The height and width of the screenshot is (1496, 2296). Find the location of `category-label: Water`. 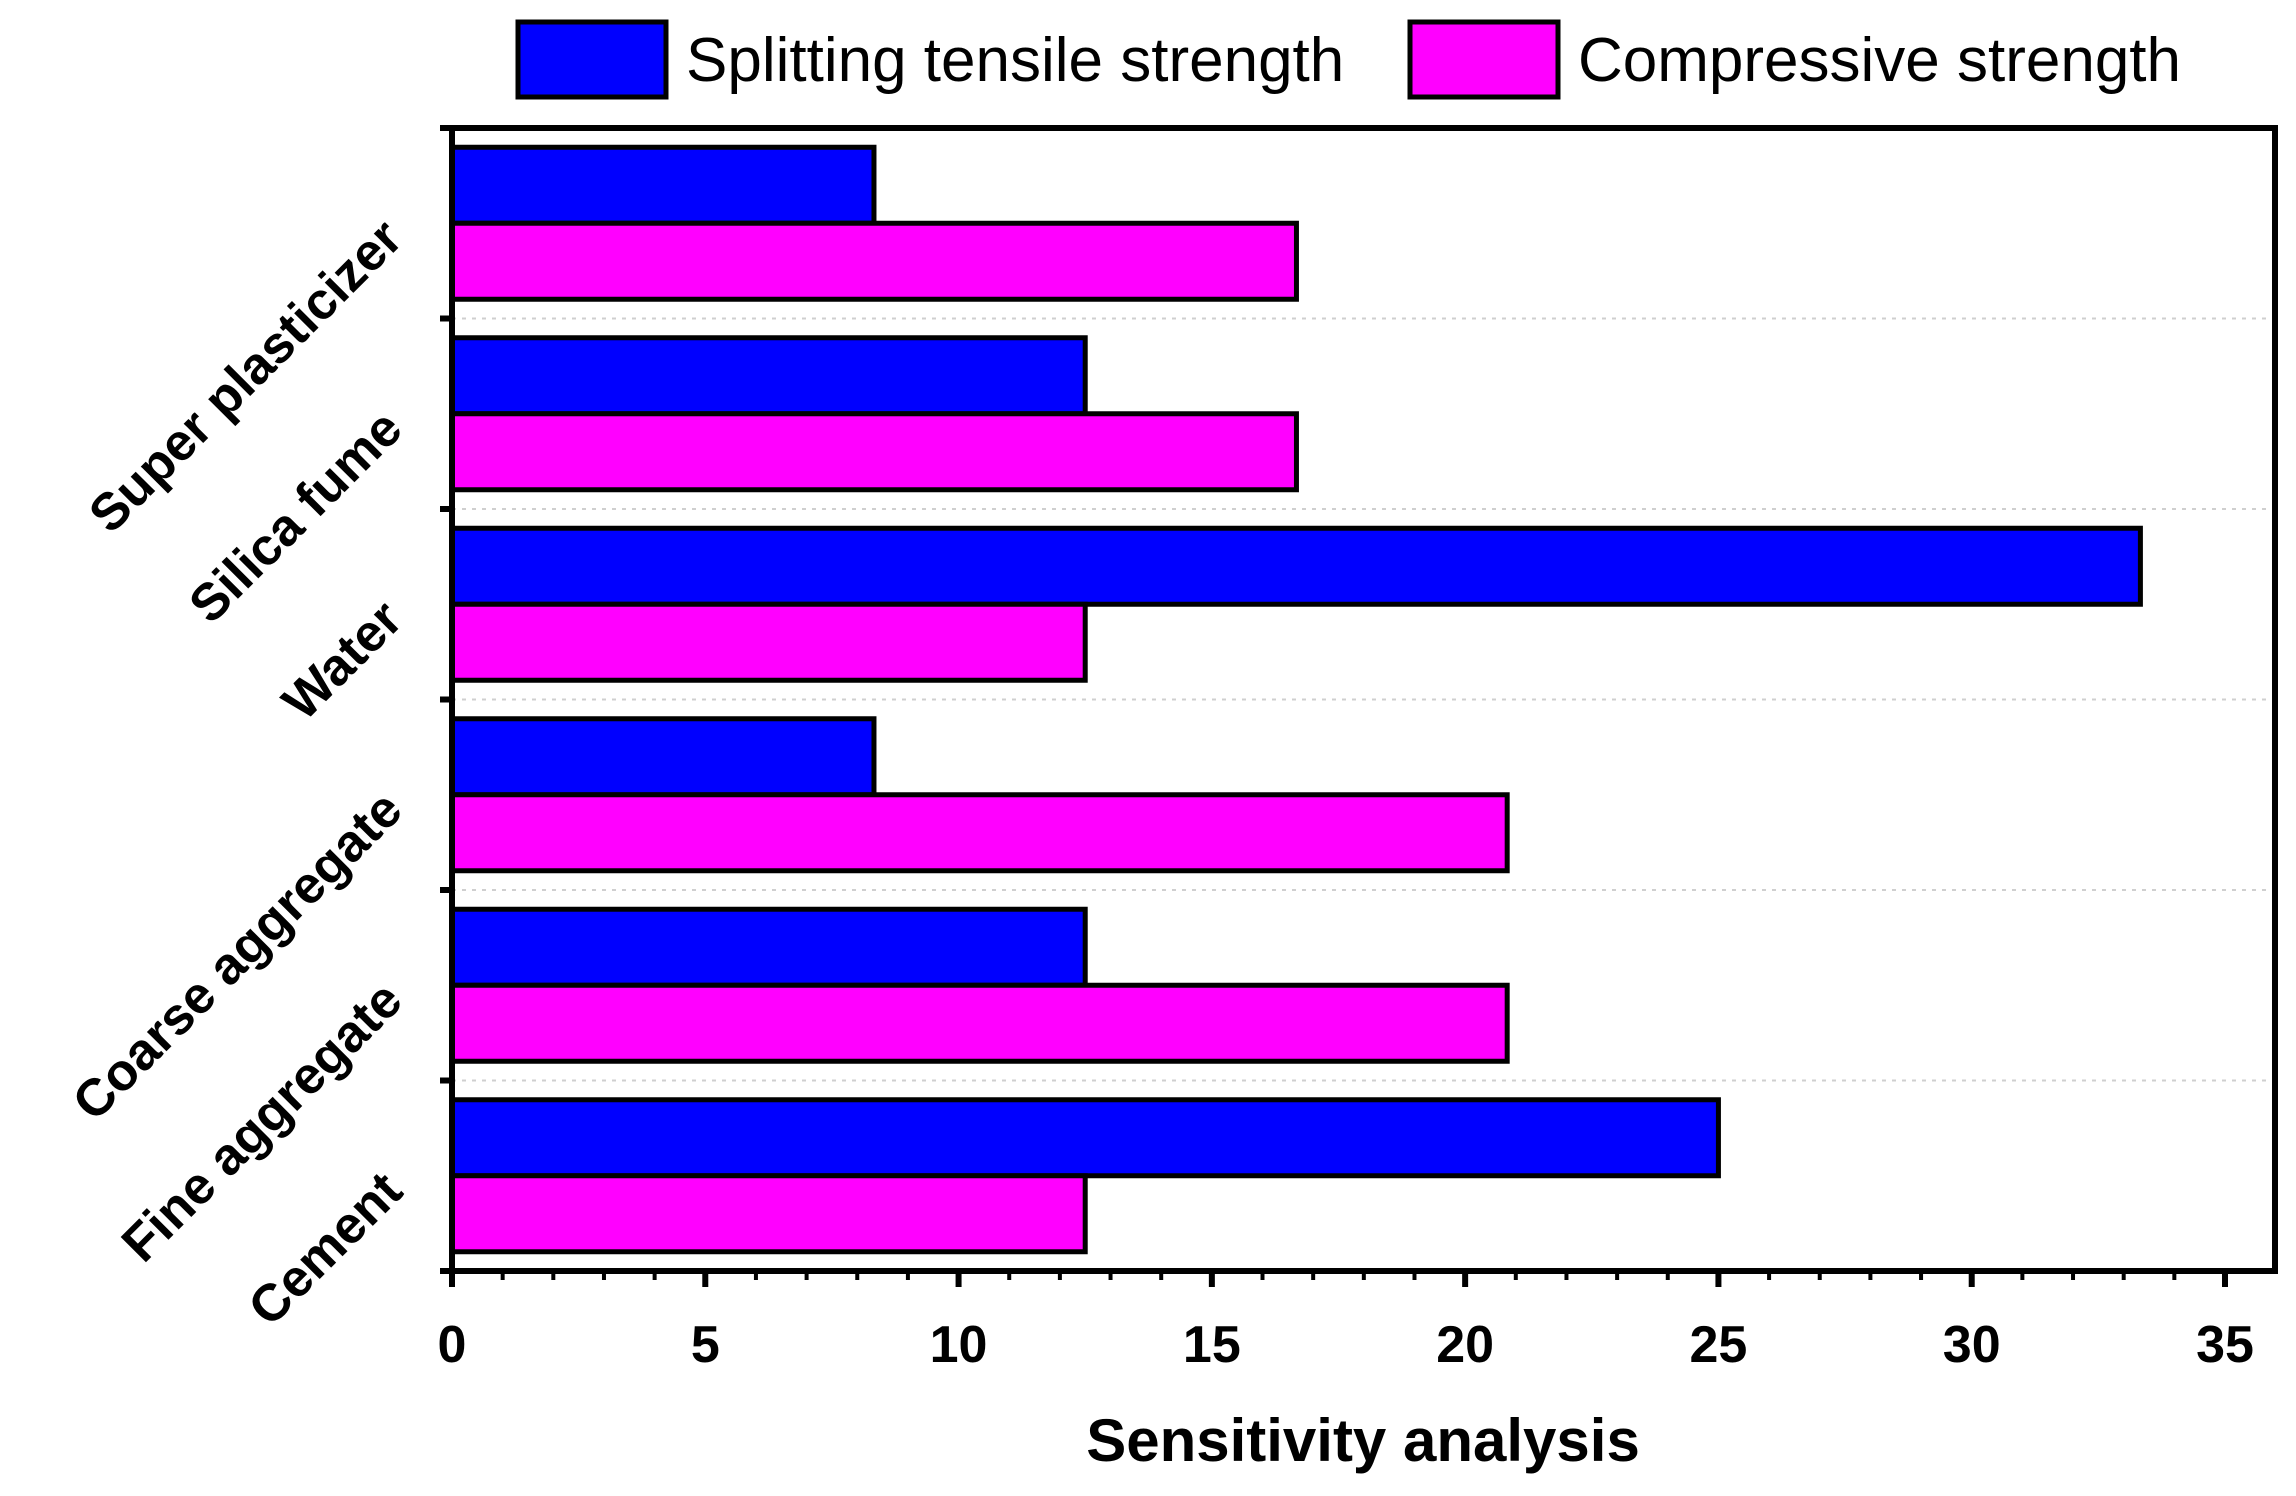

category-label: Water is located at coordinates (343, 661).